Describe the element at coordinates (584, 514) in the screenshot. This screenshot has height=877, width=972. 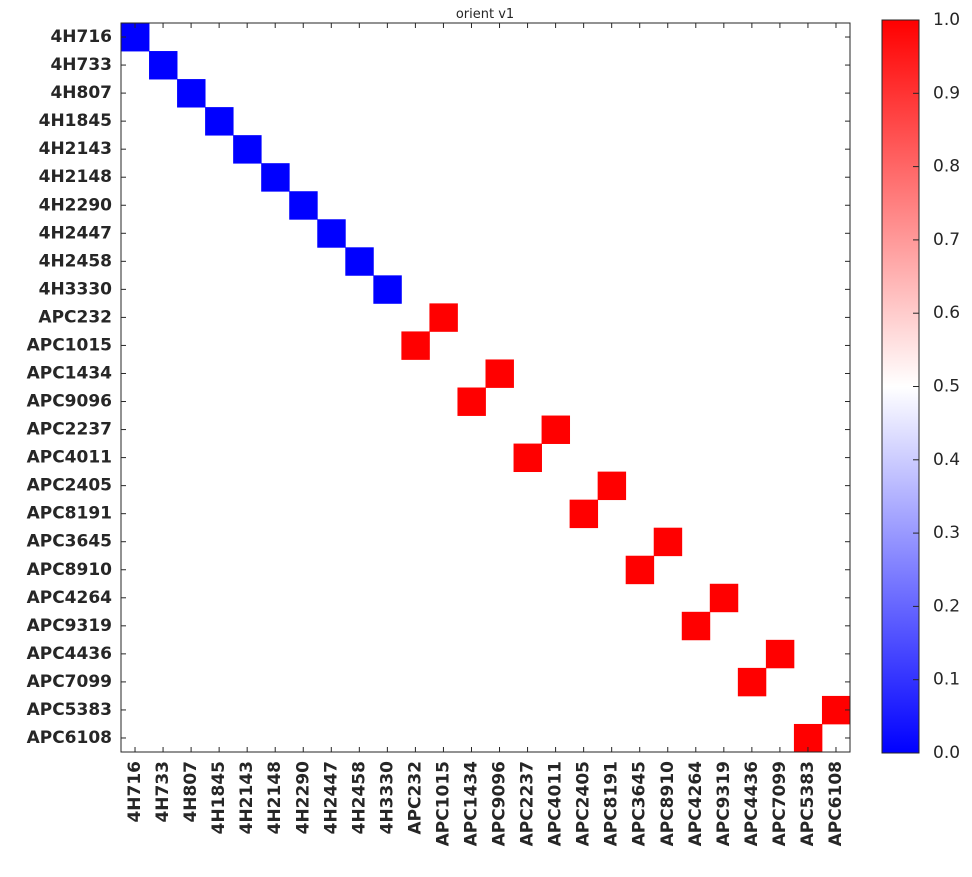
I see `heatmap-cell-APC8191-APC2405` at that location.